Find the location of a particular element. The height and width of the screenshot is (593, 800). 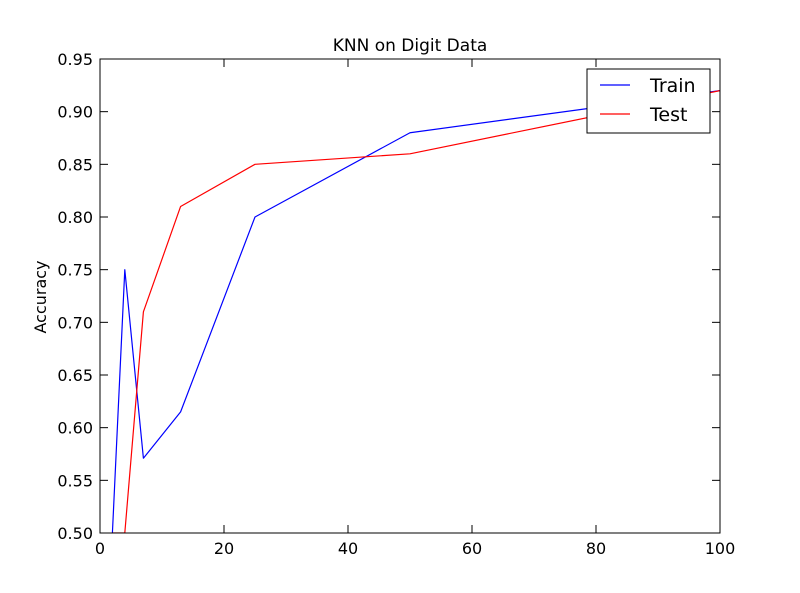

y-axis-label: Accuracy is located at coordinates (40, 296).